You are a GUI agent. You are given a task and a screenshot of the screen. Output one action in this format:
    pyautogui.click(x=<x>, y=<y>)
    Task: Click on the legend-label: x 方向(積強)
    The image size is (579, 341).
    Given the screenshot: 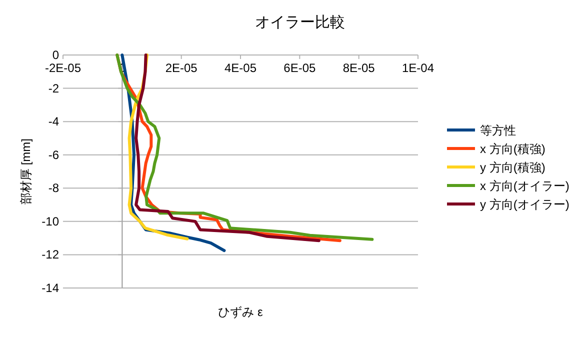 What is the action you would take?
    pyautogui.click(x=513, y=149)
    